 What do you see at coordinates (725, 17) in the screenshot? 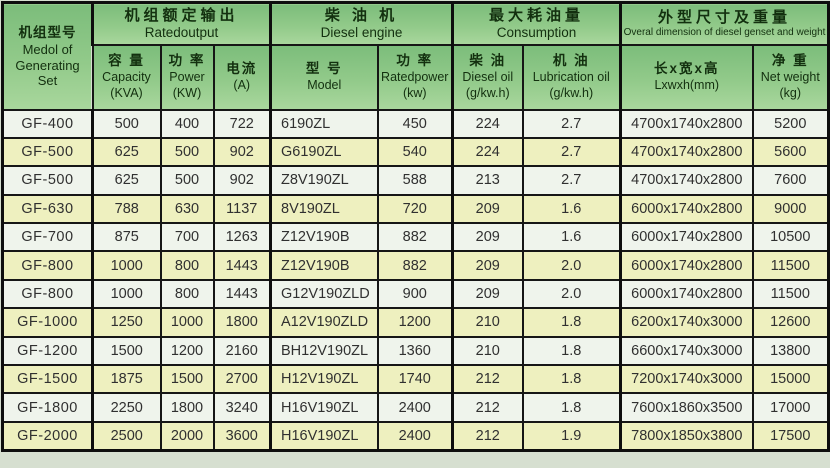
I see `dimension-weight-label-zh: 外型尺寸及重量` at bounding box center [725, 17].